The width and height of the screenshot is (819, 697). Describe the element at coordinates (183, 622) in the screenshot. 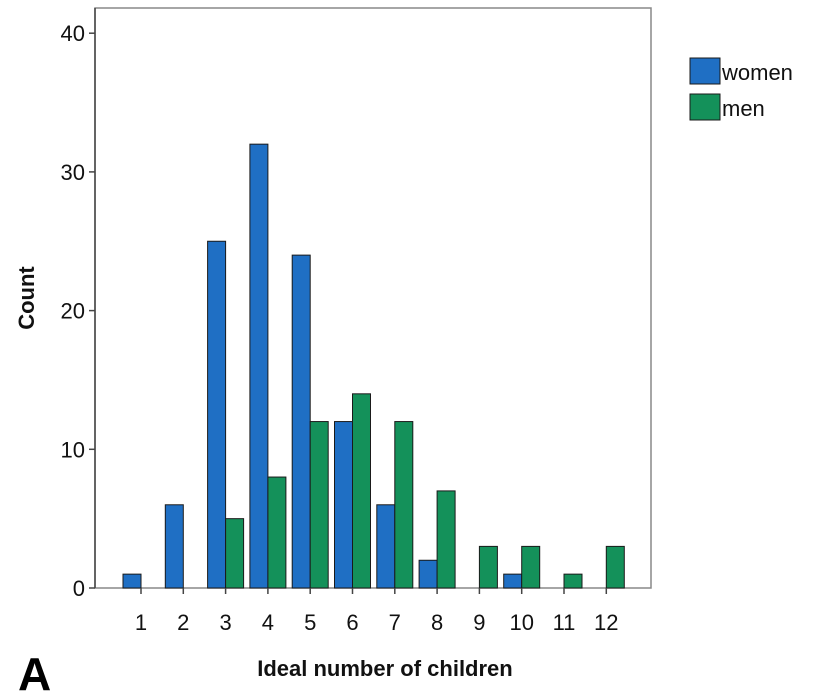

I see `x-tick-label: 2` at that location.